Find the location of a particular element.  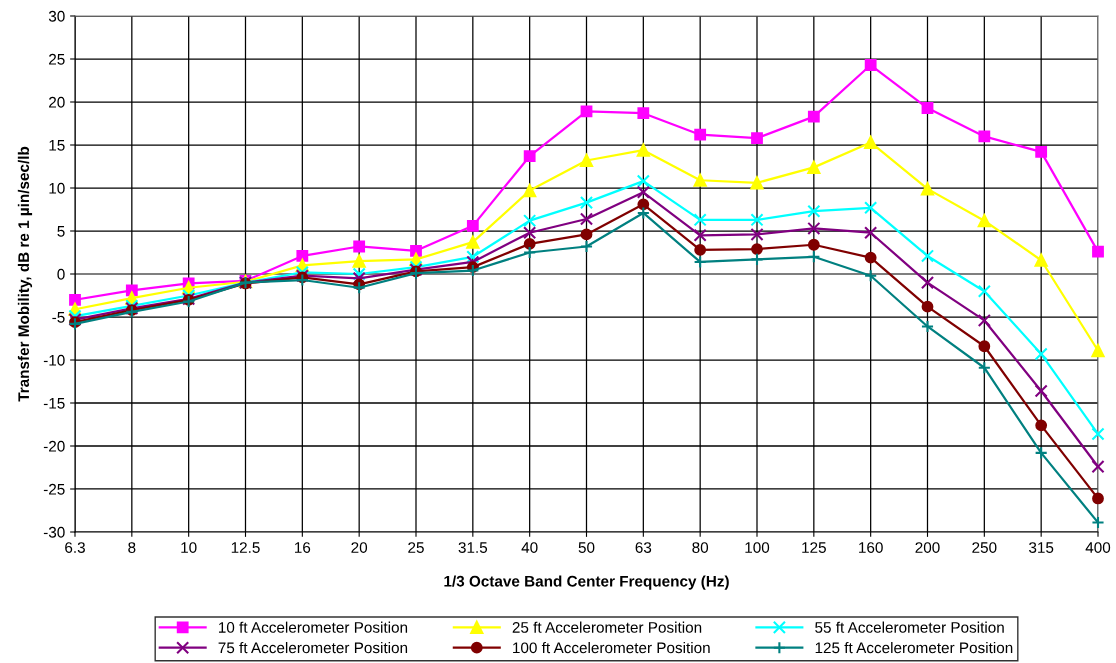

x-tick-label: 125 is located at coordinates (814, 547).